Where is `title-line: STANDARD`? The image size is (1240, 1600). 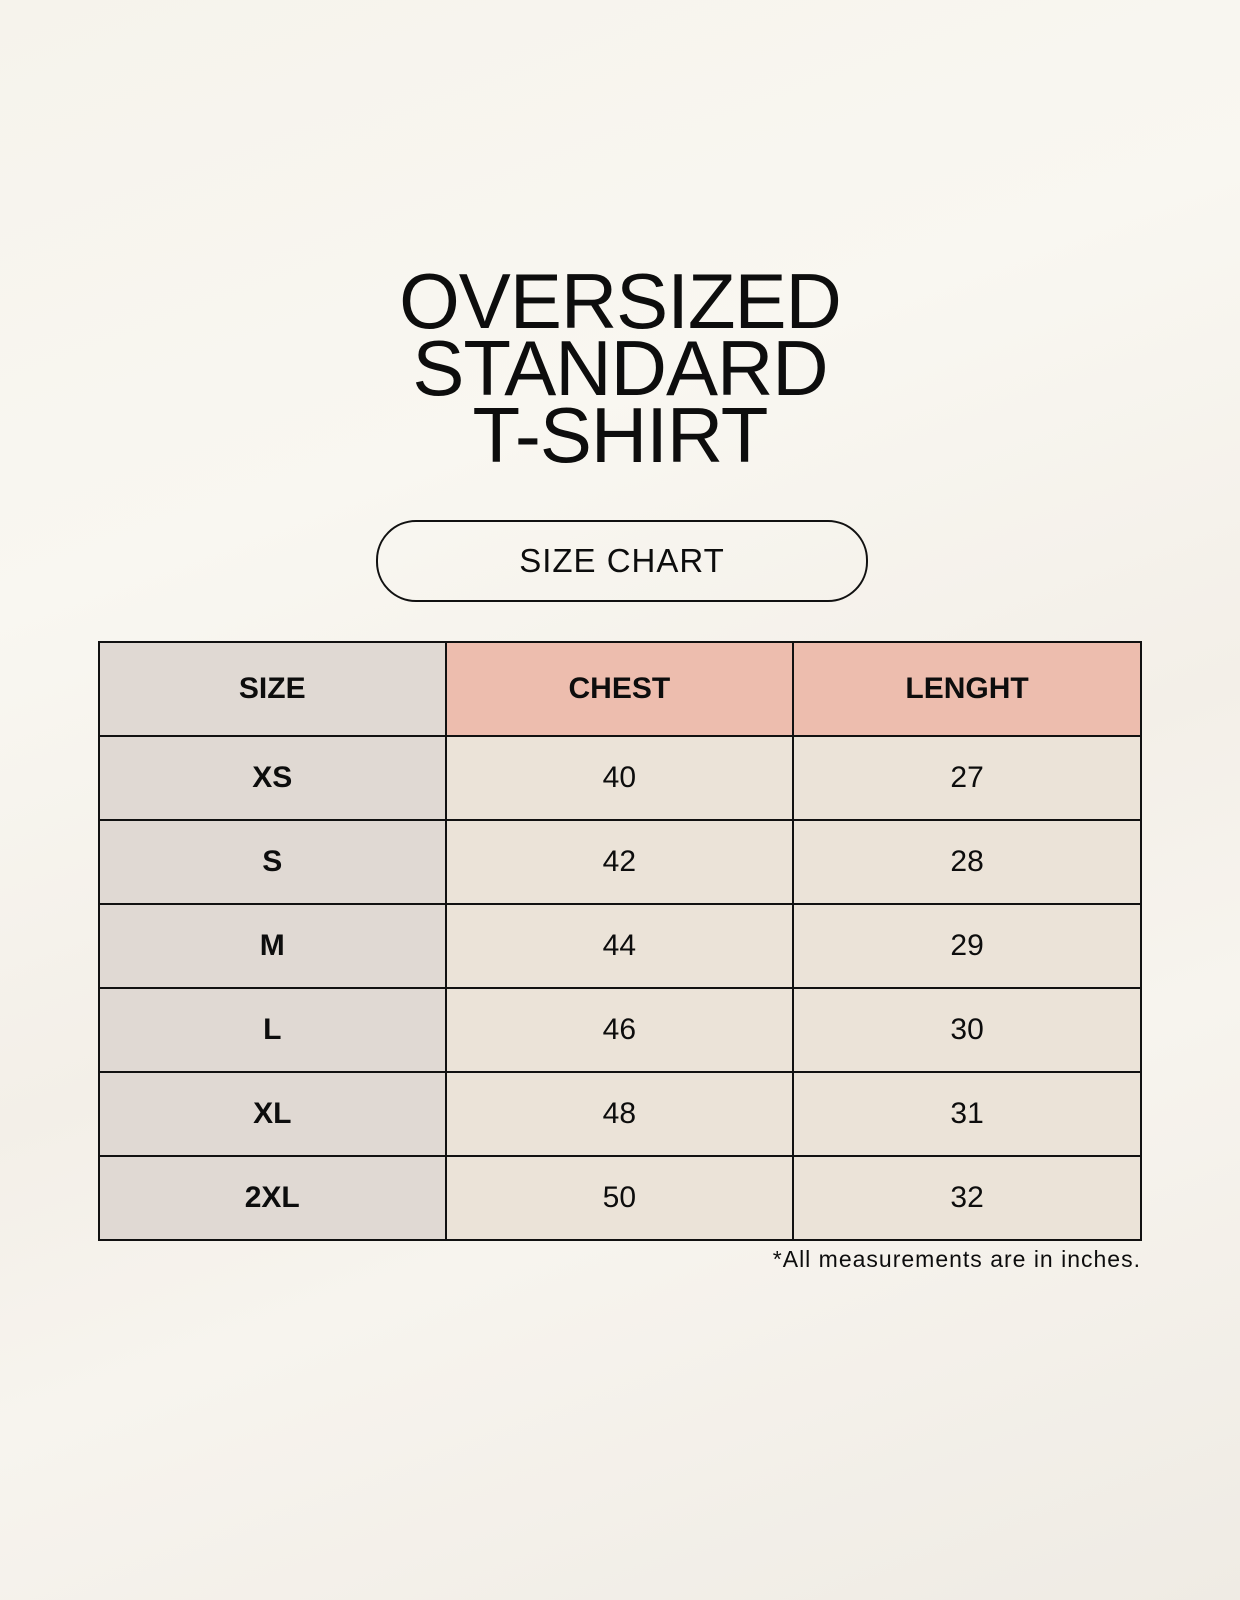
title-line: STANDARD is located at coordinates (620, 368).